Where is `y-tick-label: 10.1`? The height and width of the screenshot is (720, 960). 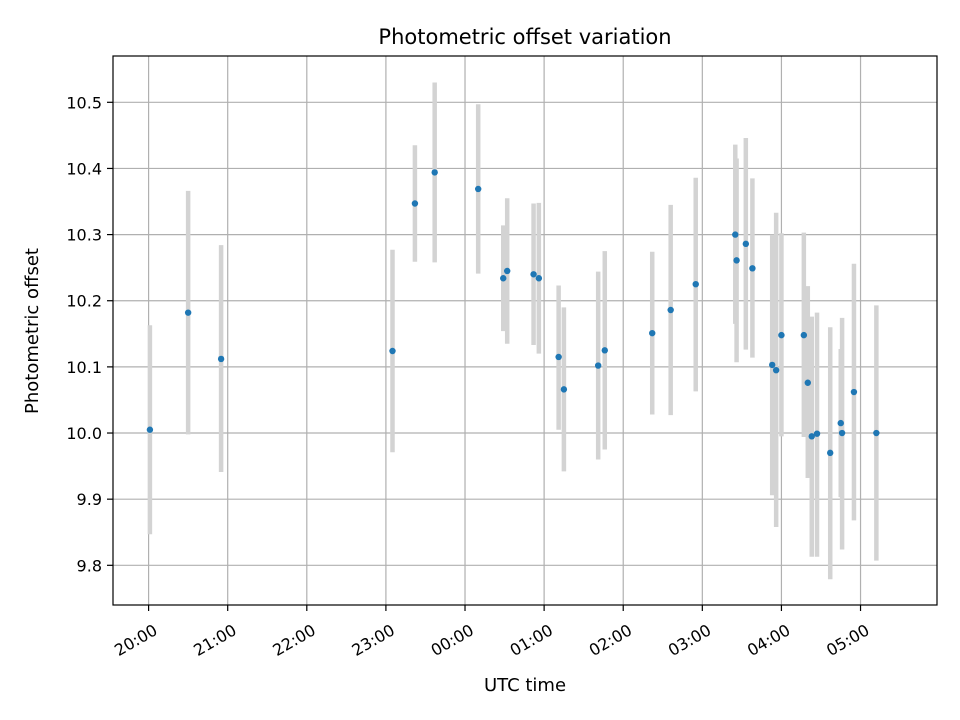
y-tick-label: 10.1 is located at coordinates (84, 367).